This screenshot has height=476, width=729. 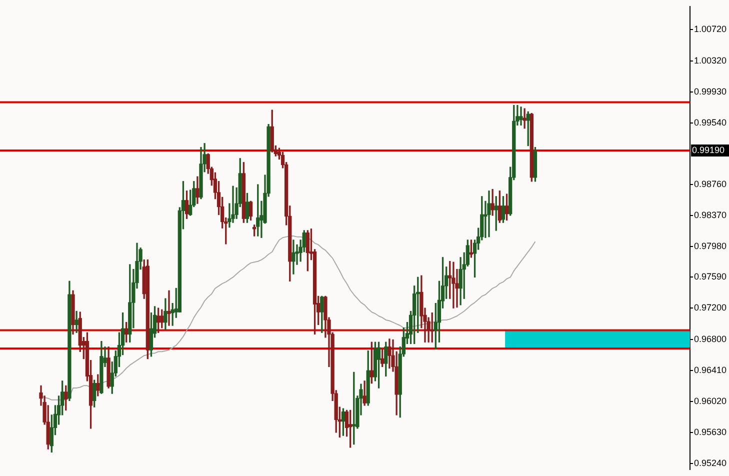 What do you see at coordinates (710, 184) in the screenshot?
I see `y-tick-label: 0.98760` at bounding box center [710, 184].